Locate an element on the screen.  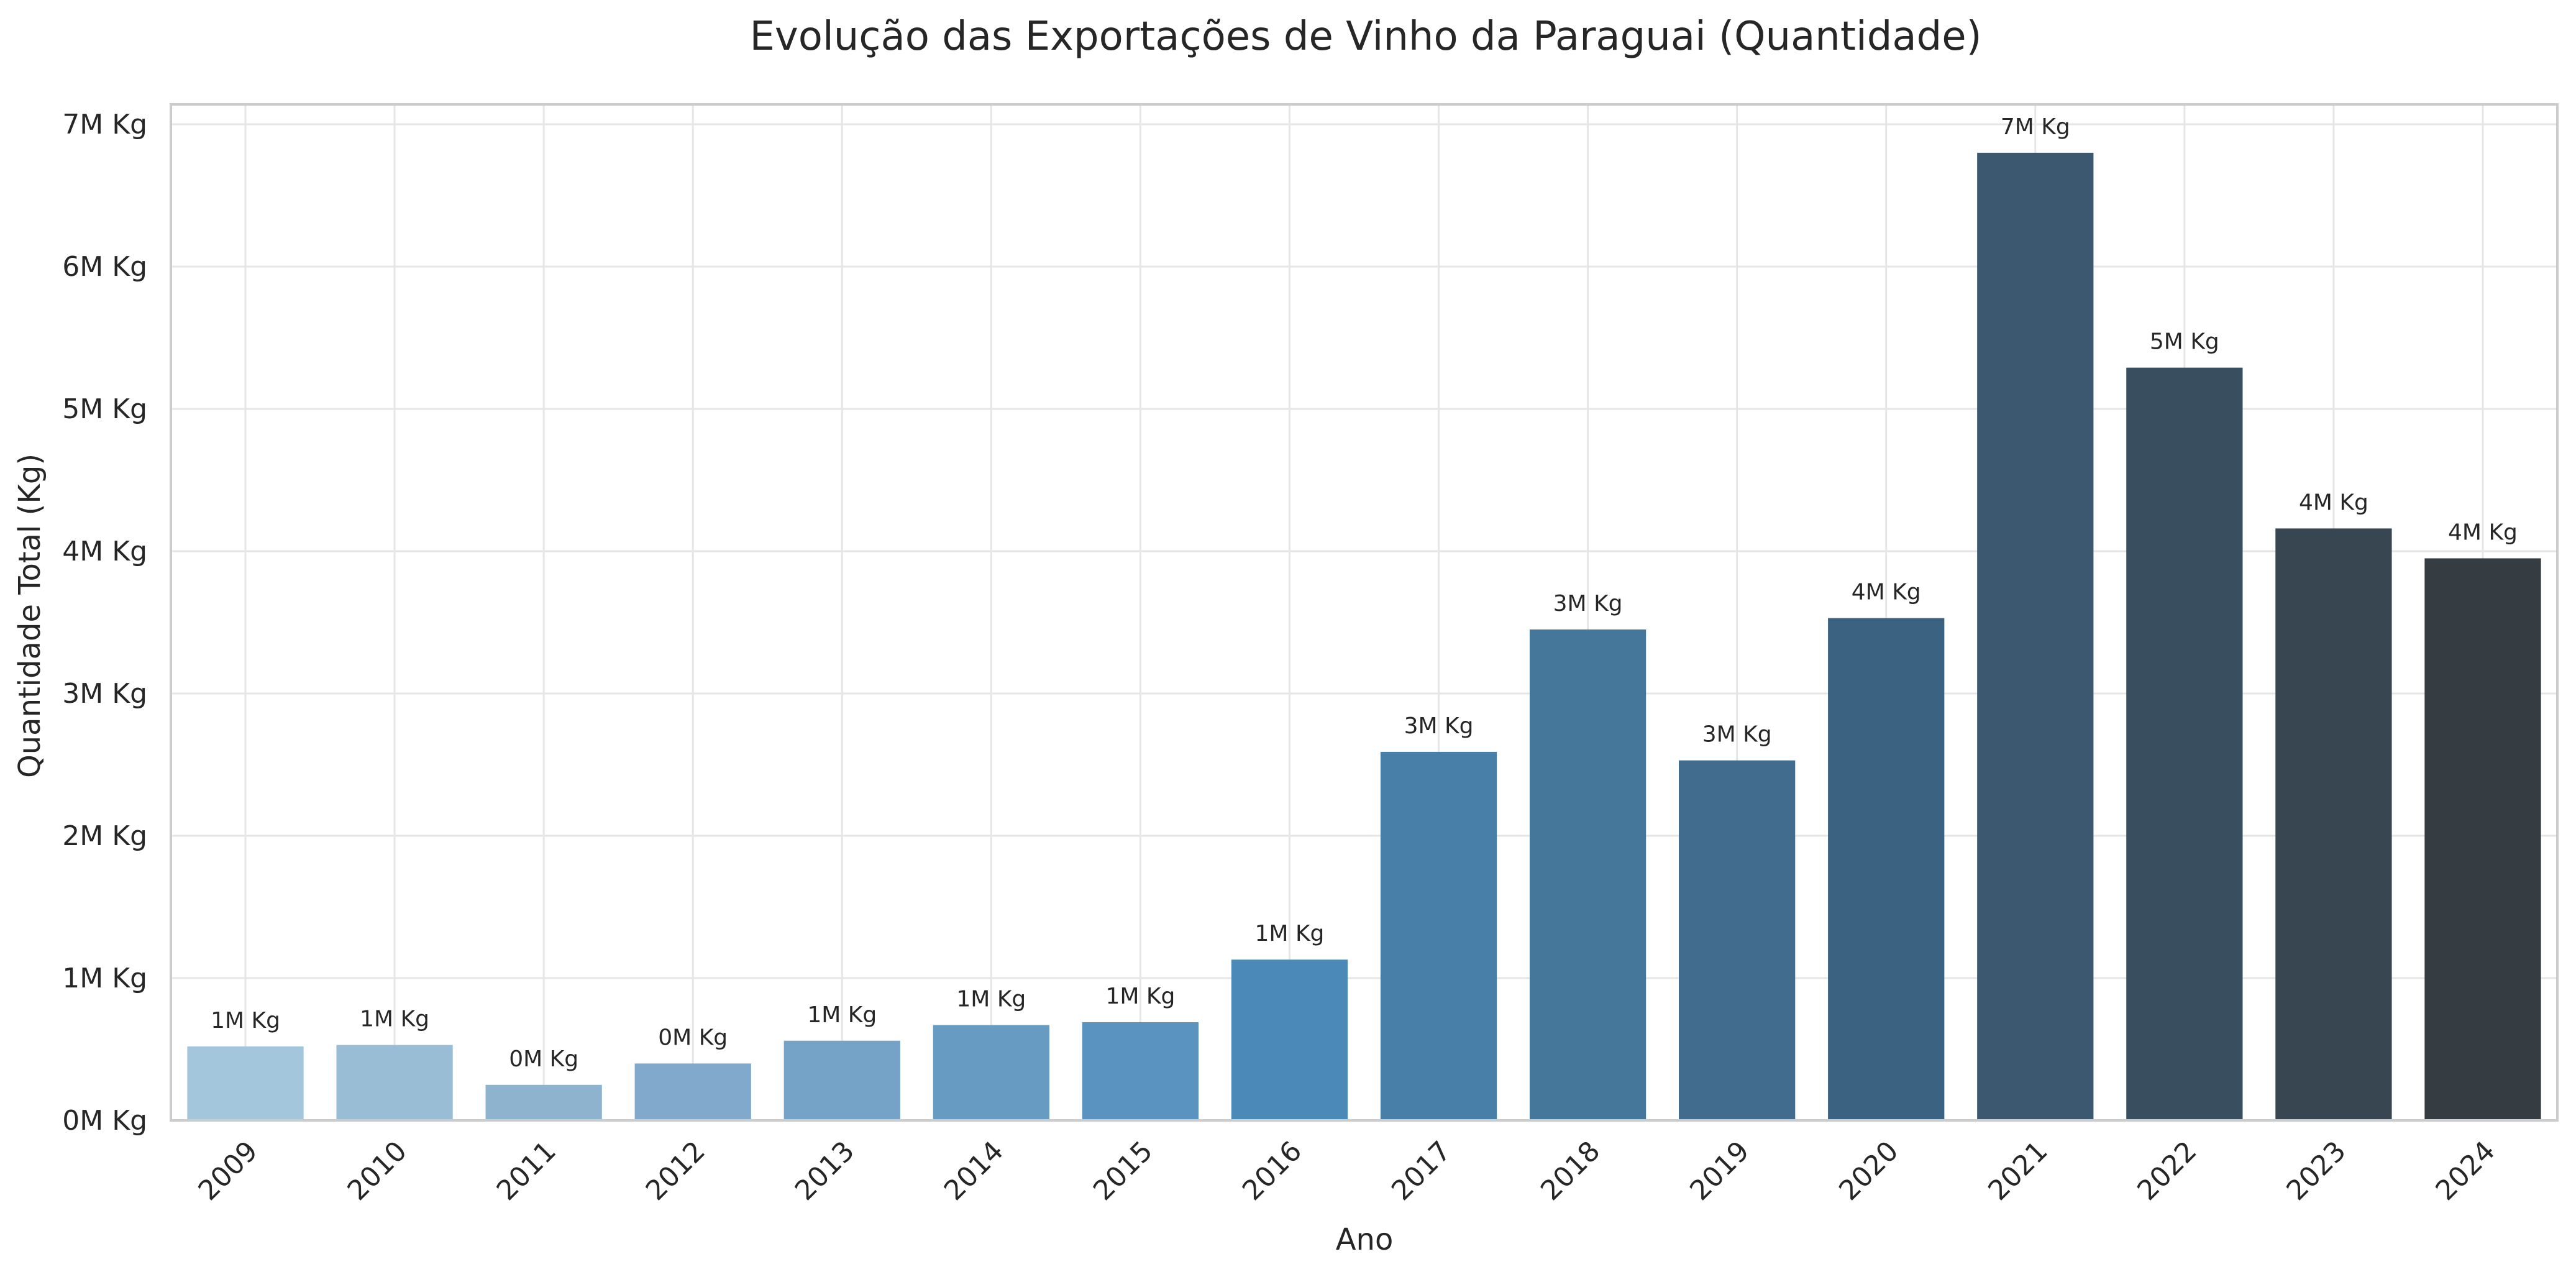
y-tick-label: 2M Kg is located at coordinates (104, 836).